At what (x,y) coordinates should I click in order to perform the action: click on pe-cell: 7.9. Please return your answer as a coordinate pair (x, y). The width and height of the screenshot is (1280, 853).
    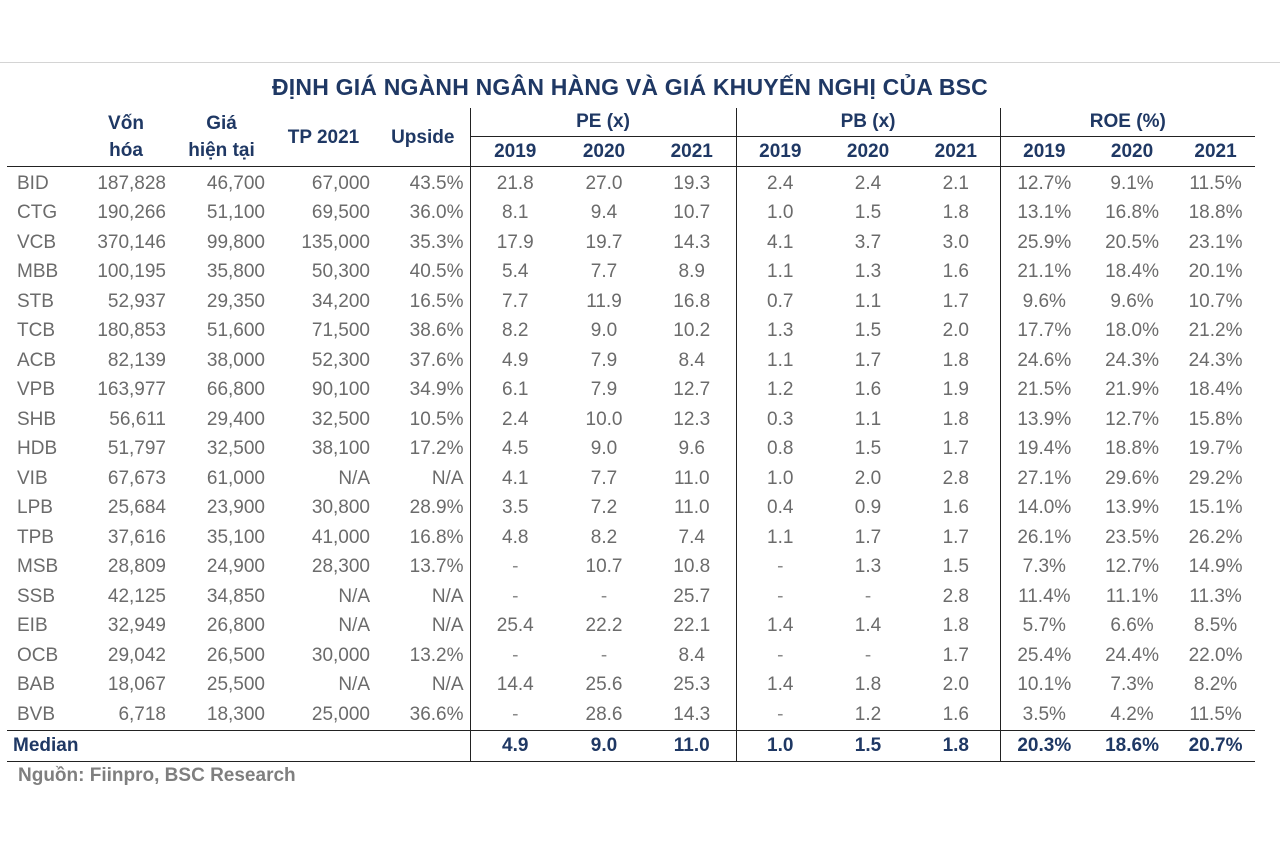
    Looking at the image, I should click on (604, 390).